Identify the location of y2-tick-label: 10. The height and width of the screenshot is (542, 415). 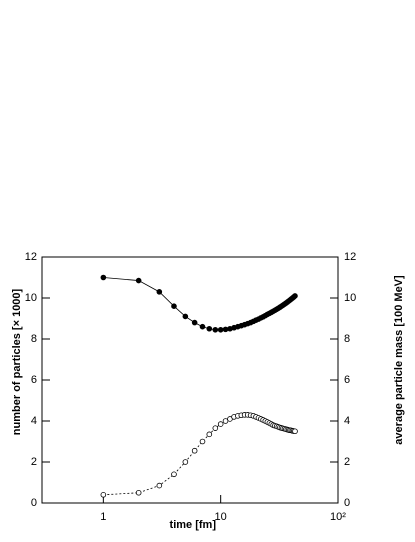
(350, 298).